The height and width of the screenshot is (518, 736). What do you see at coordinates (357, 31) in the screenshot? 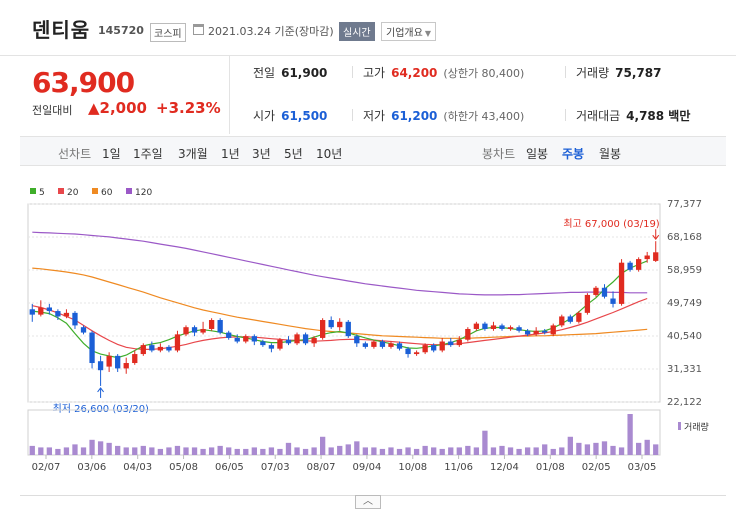
I see `realtime-button: 실시간` at bounding box center [357, 31].